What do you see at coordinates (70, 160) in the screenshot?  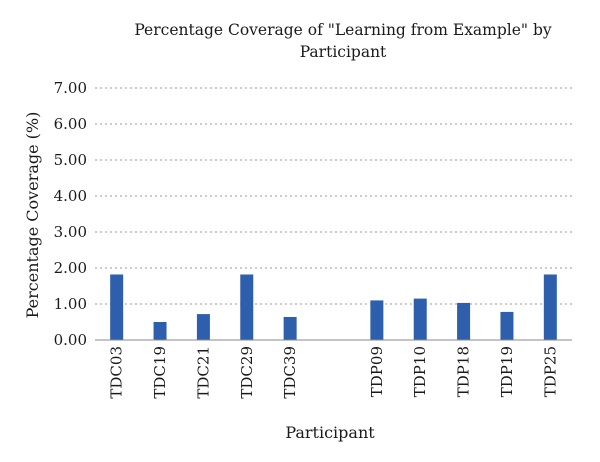 I see `y-tick-label: 5.00` at bounding box center [70, 160].